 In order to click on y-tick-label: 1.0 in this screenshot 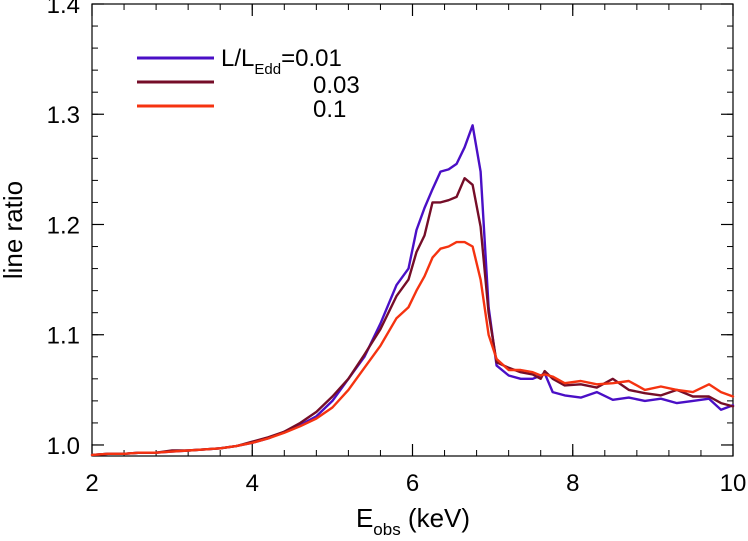, I will do `click(63, 446)`.